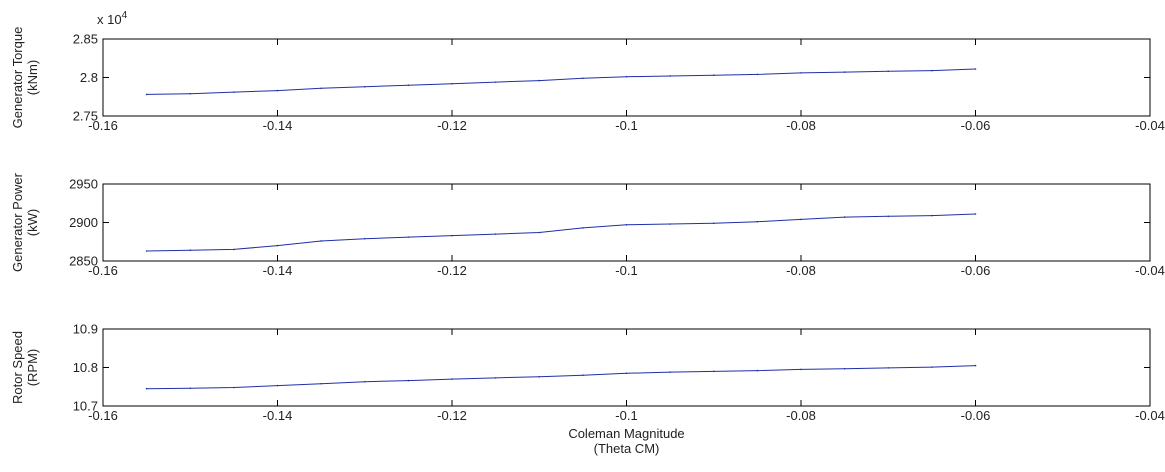  Describe the element at coordinates (17, 367) in the screenshot. I see `y-axis-label: Rotor Speed` at that location.